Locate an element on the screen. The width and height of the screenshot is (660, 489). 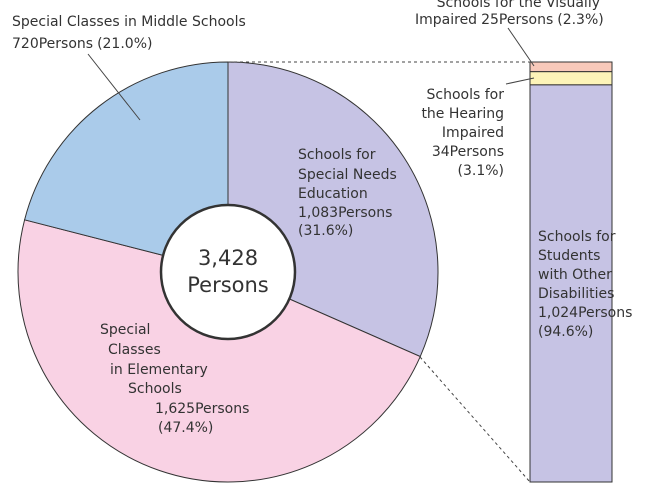
percent-label: (47.4%) is located at coordinates (185, 428).